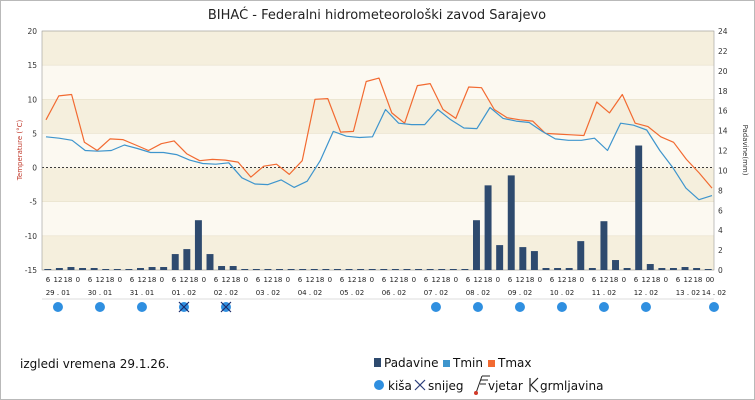 The height and width of the screenshot is (400, 755). Describe the element at coordinates (714, 293) in the screenshot. I see `x-date-label: 14 . 02` at that location.